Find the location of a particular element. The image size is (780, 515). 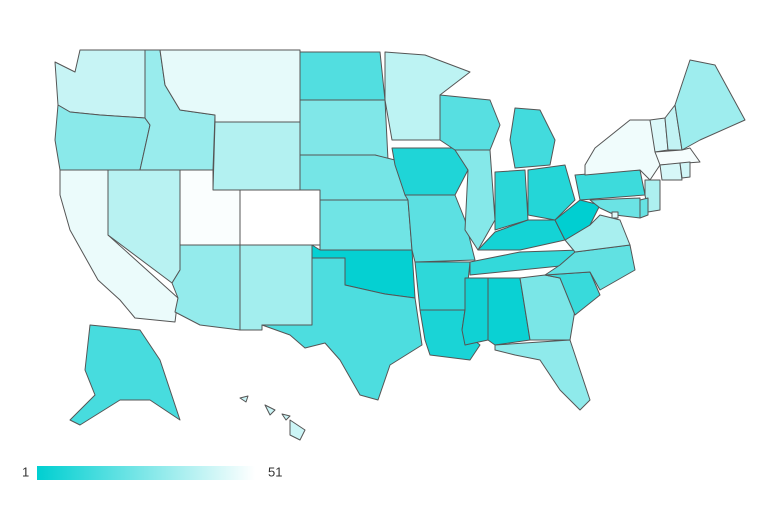

colorbar is located at coordinates (146, 473).